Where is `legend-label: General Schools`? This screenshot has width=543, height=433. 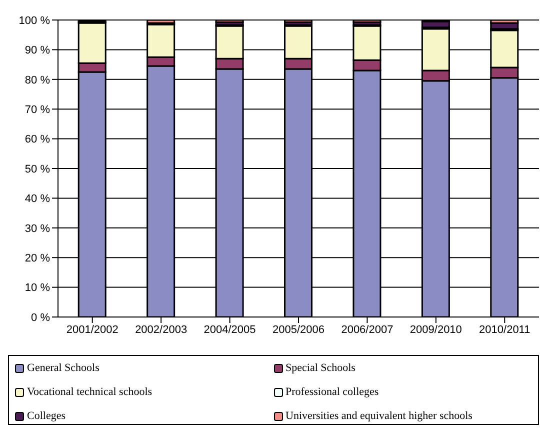
legend-label: General Schools is located at coordinates (63, 368).